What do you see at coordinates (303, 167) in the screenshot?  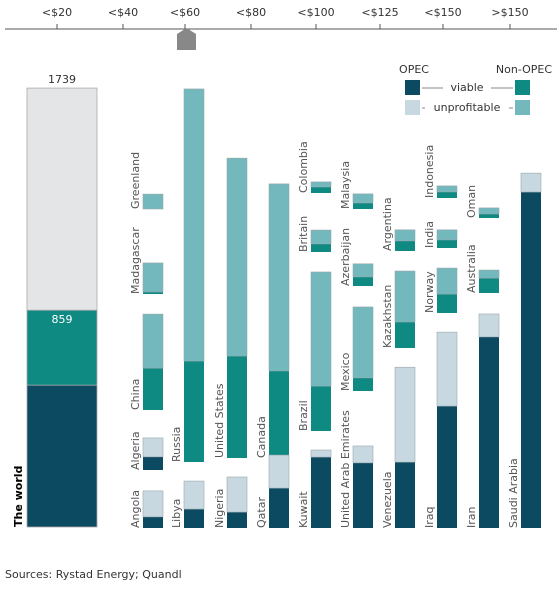 I see `country-label: Colombia` at bounding box center [303, 167].